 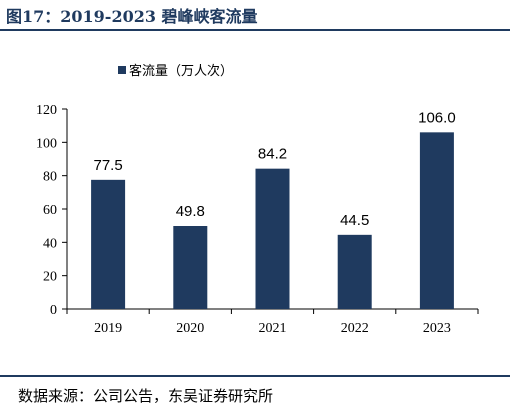 I want to click on y-axis: 0 20 40 60 80 100 120, so click(x=52, y=210).